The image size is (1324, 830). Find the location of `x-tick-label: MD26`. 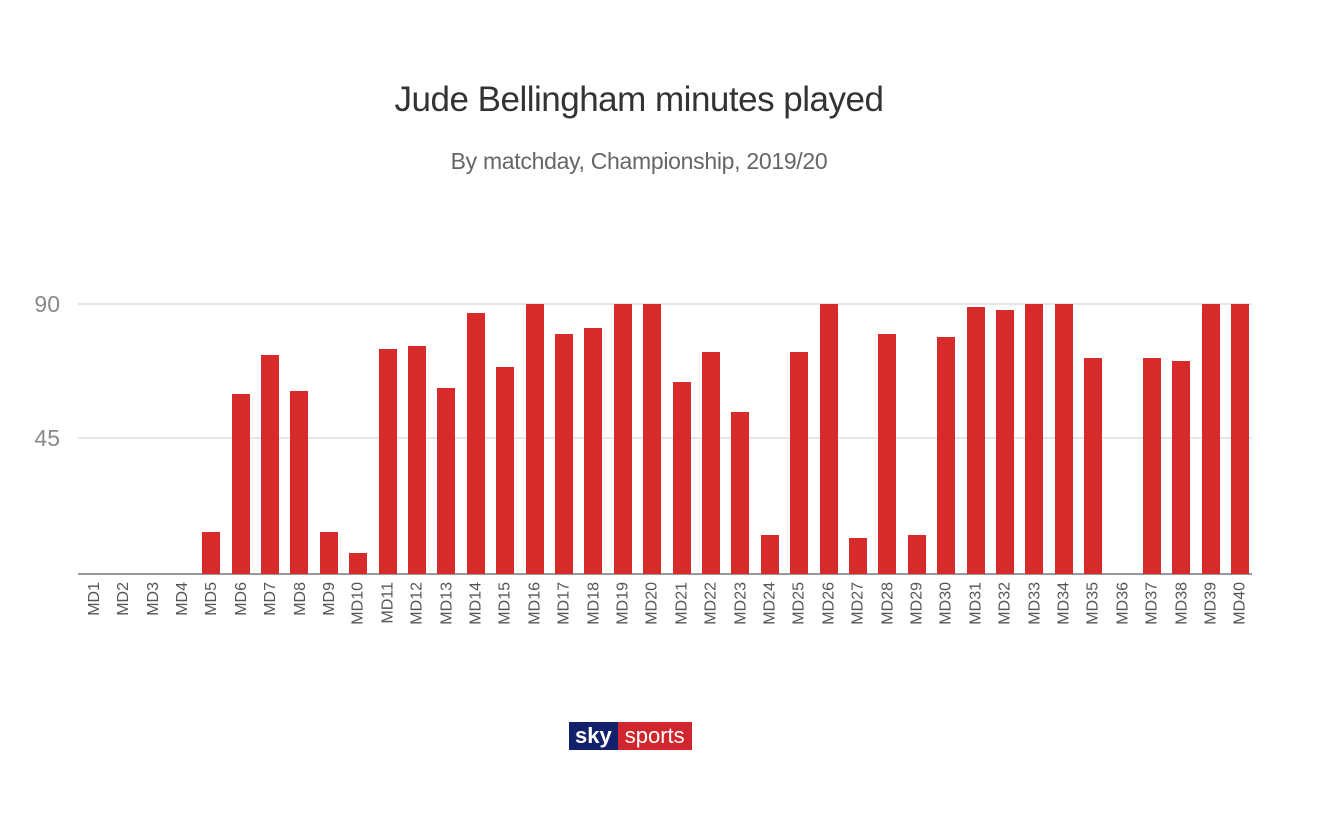

x-tick-label: MD26 is located at coordinates (829, 617).